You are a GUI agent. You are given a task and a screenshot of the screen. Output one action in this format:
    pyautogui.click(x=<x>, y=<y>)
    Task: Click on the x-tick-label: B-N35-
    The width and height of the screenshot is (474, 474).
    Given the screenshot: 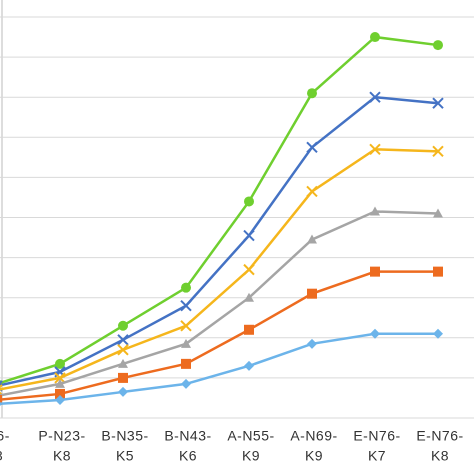 What is the action you would take?
    pyautogui.click(x=124, y=436)
    